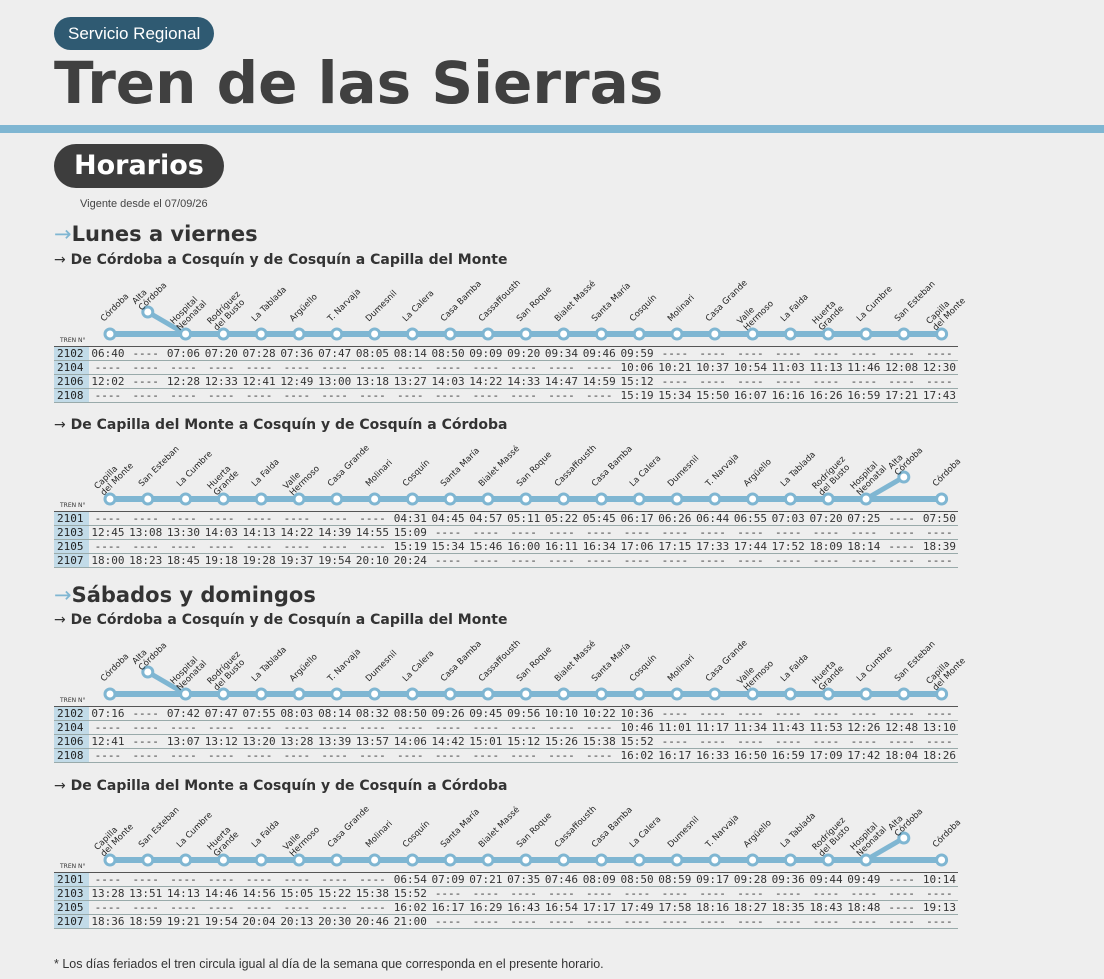 The width and height of the screenshot is (1104, 979). What do you see at coordinates (410, 546) in the screenshot?
I see `time-cell: 15:19` at bounding box center [410, 546].